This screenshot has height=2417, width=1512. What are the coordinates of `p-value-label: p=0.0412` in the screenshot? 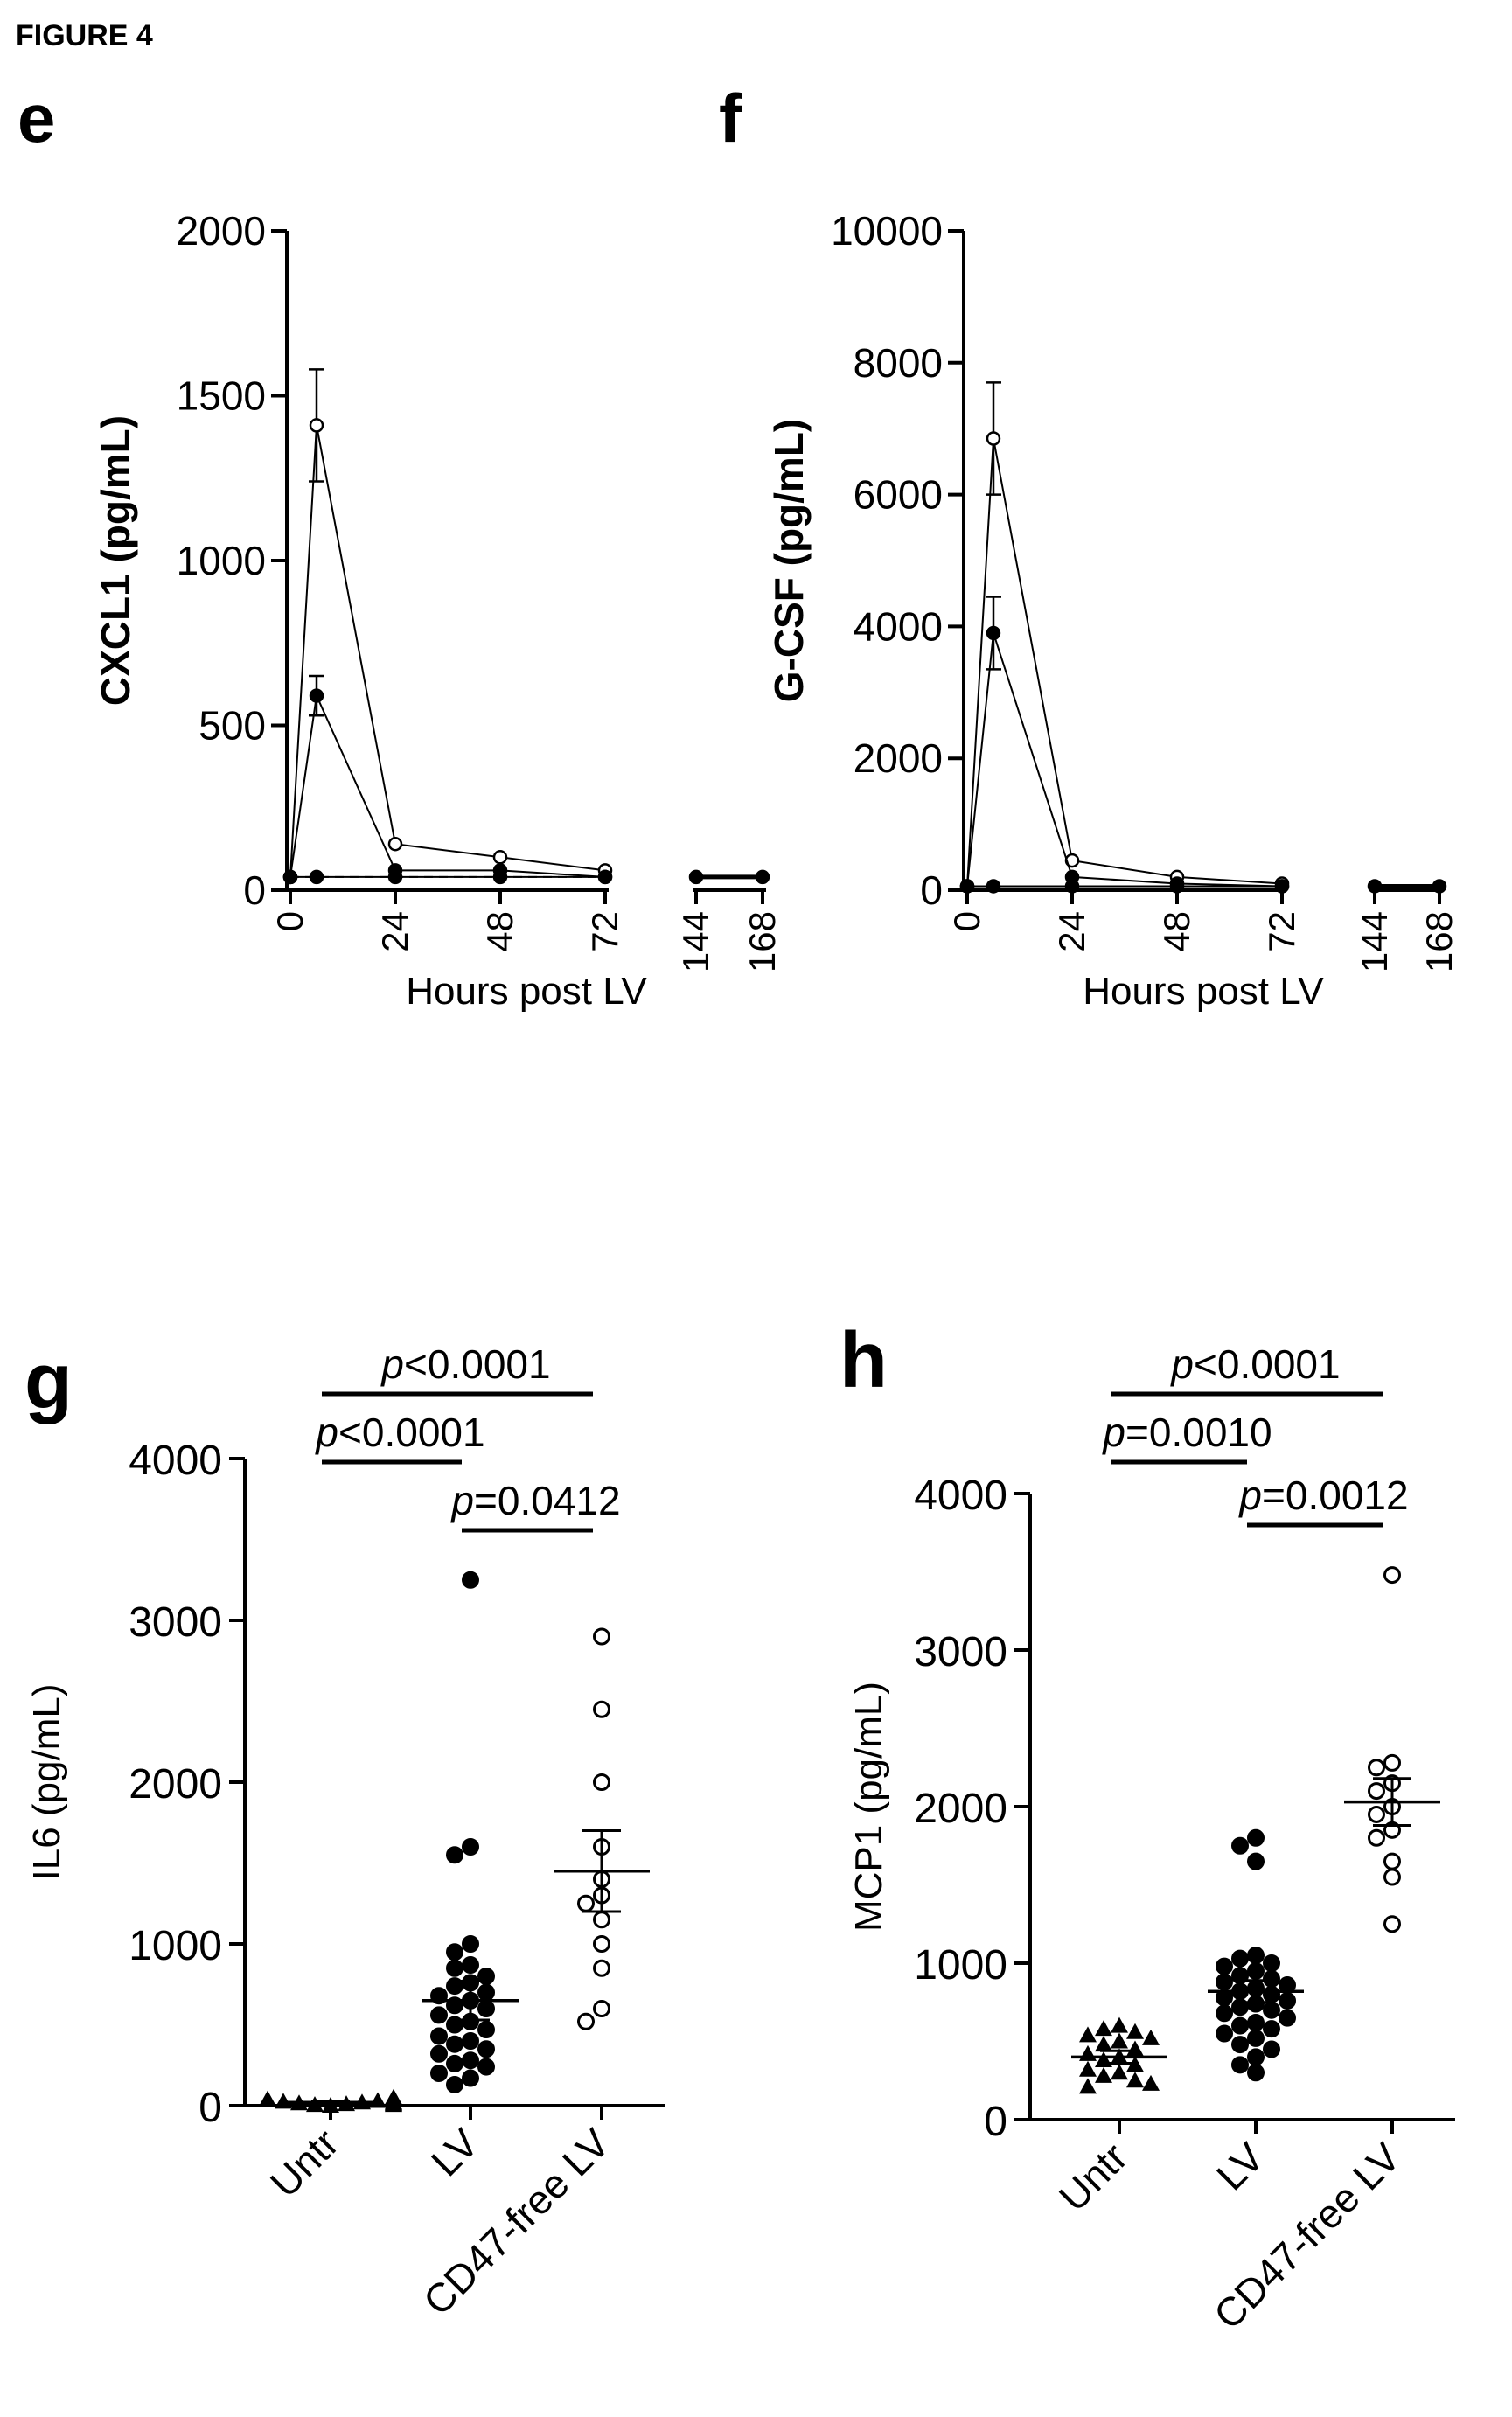 It's located at (534, 1500).